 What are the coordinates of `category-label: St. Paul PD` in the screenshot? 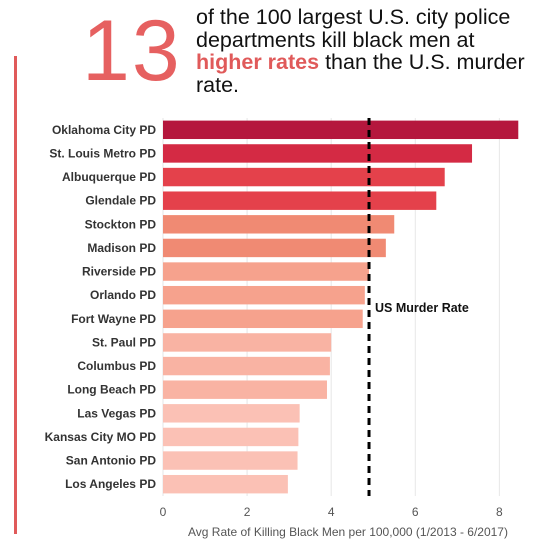 It's located at (124, 342).